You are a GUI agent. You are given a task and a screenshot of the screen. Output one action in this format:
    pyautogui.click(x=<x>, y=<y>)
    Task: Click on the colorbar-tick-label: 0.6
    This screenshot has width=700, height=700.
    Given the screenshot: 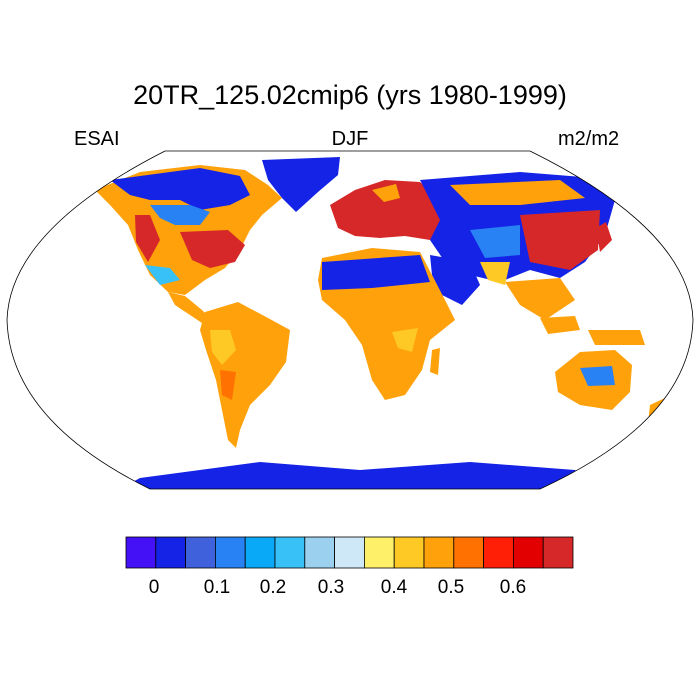 What is the action you would take?
    pyautogui.click(x=513, y=587)
    